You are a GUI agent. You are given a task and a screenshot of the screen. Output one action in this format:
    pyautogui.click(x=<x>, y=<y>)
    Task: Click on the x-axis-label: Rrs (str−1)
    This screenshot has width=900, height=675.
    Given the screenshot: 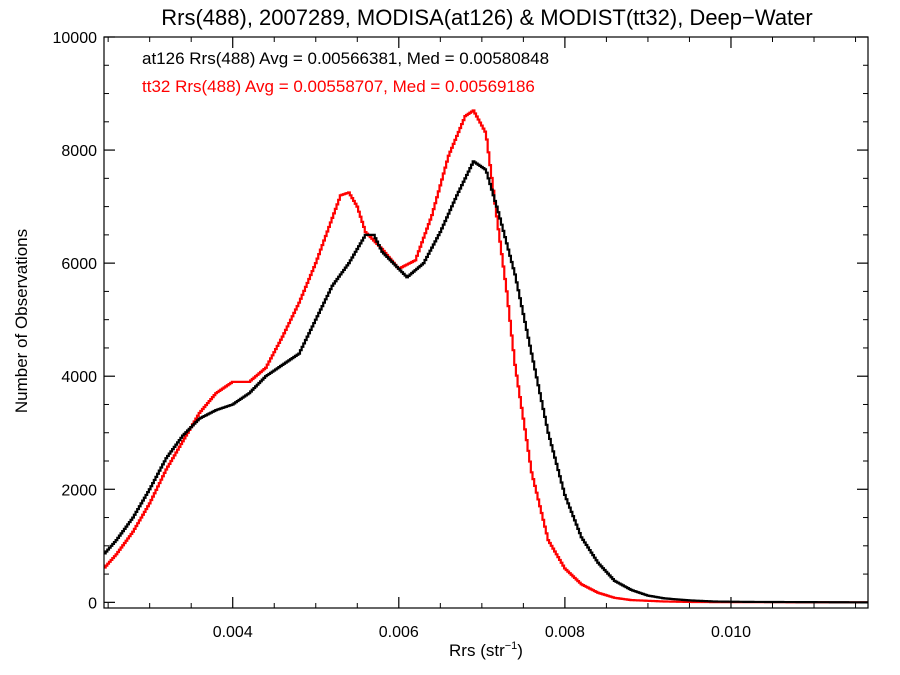 What is the action you would take?
    pyautogui.click(x=486, y=650)
    